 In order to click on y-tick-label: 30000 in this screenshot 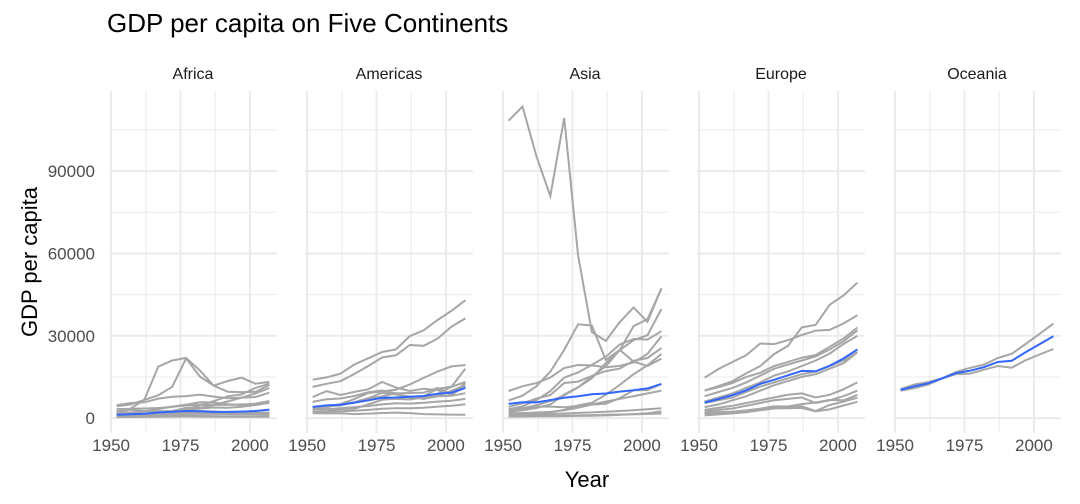, I will do `click(71, 336)`.